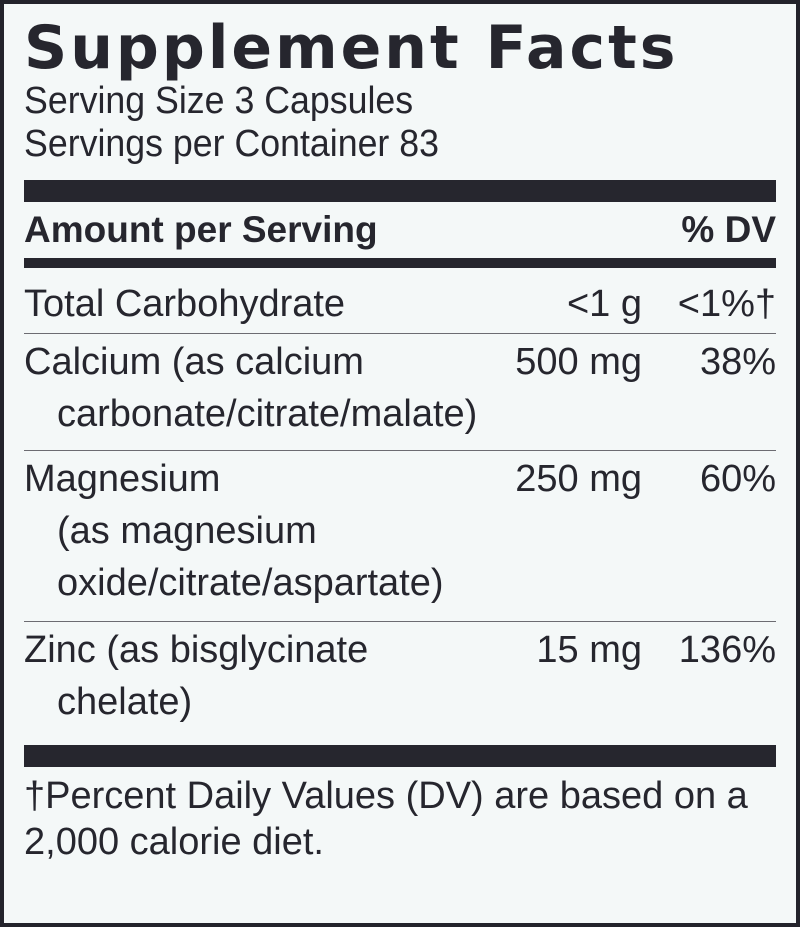 This screenshot has height=927, width=800. What do you see at coordinates (578, 362) in the screenshot?
I see `nutrient-amount: 500 mg` at bounding box center [578, 362].